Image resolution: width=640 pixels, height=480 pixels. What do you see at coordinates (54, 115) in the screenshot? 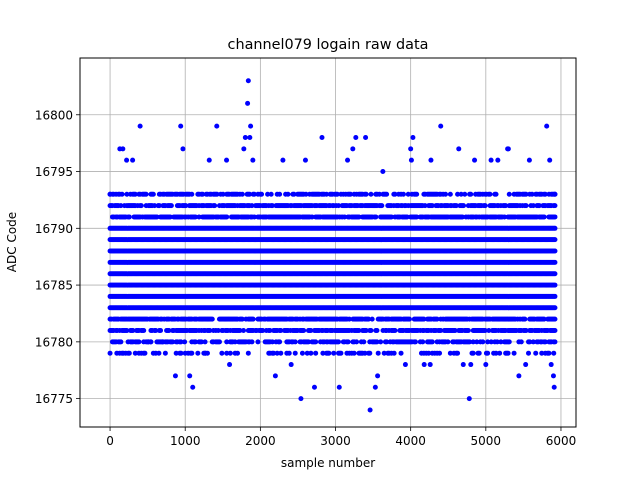
I see `y-tick-label: 16800` at bounding box center [54, 115].